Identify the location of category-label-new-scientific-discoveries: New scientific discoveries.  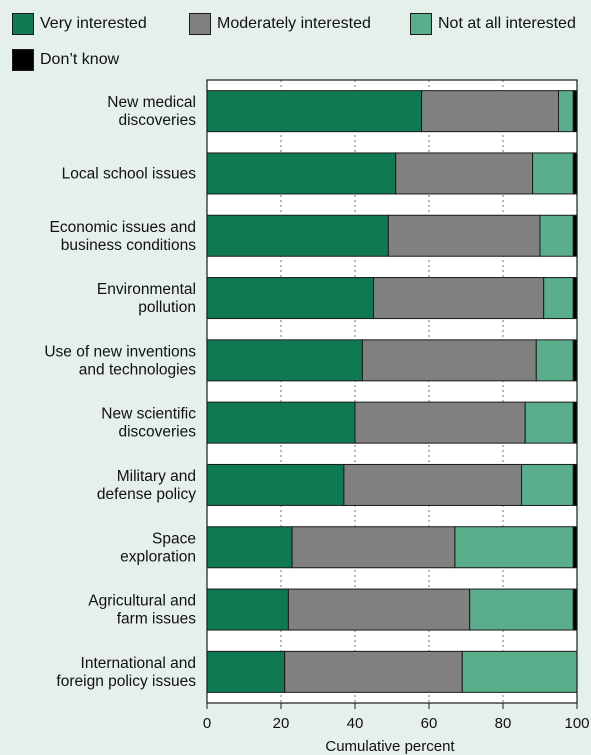
(148, 423).